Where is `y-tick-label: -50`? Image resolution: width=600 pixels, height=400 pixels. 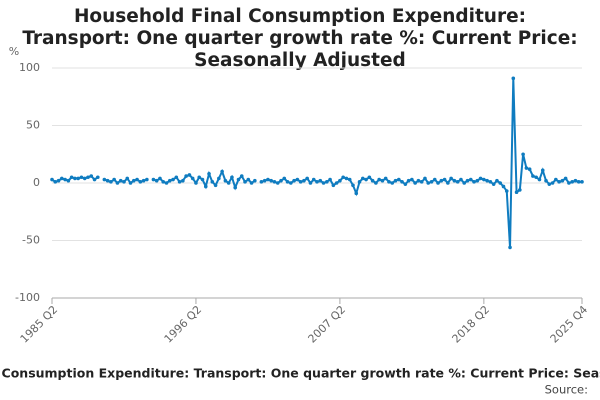
y-tick-label: -50 is located at coordinates (31, 240).